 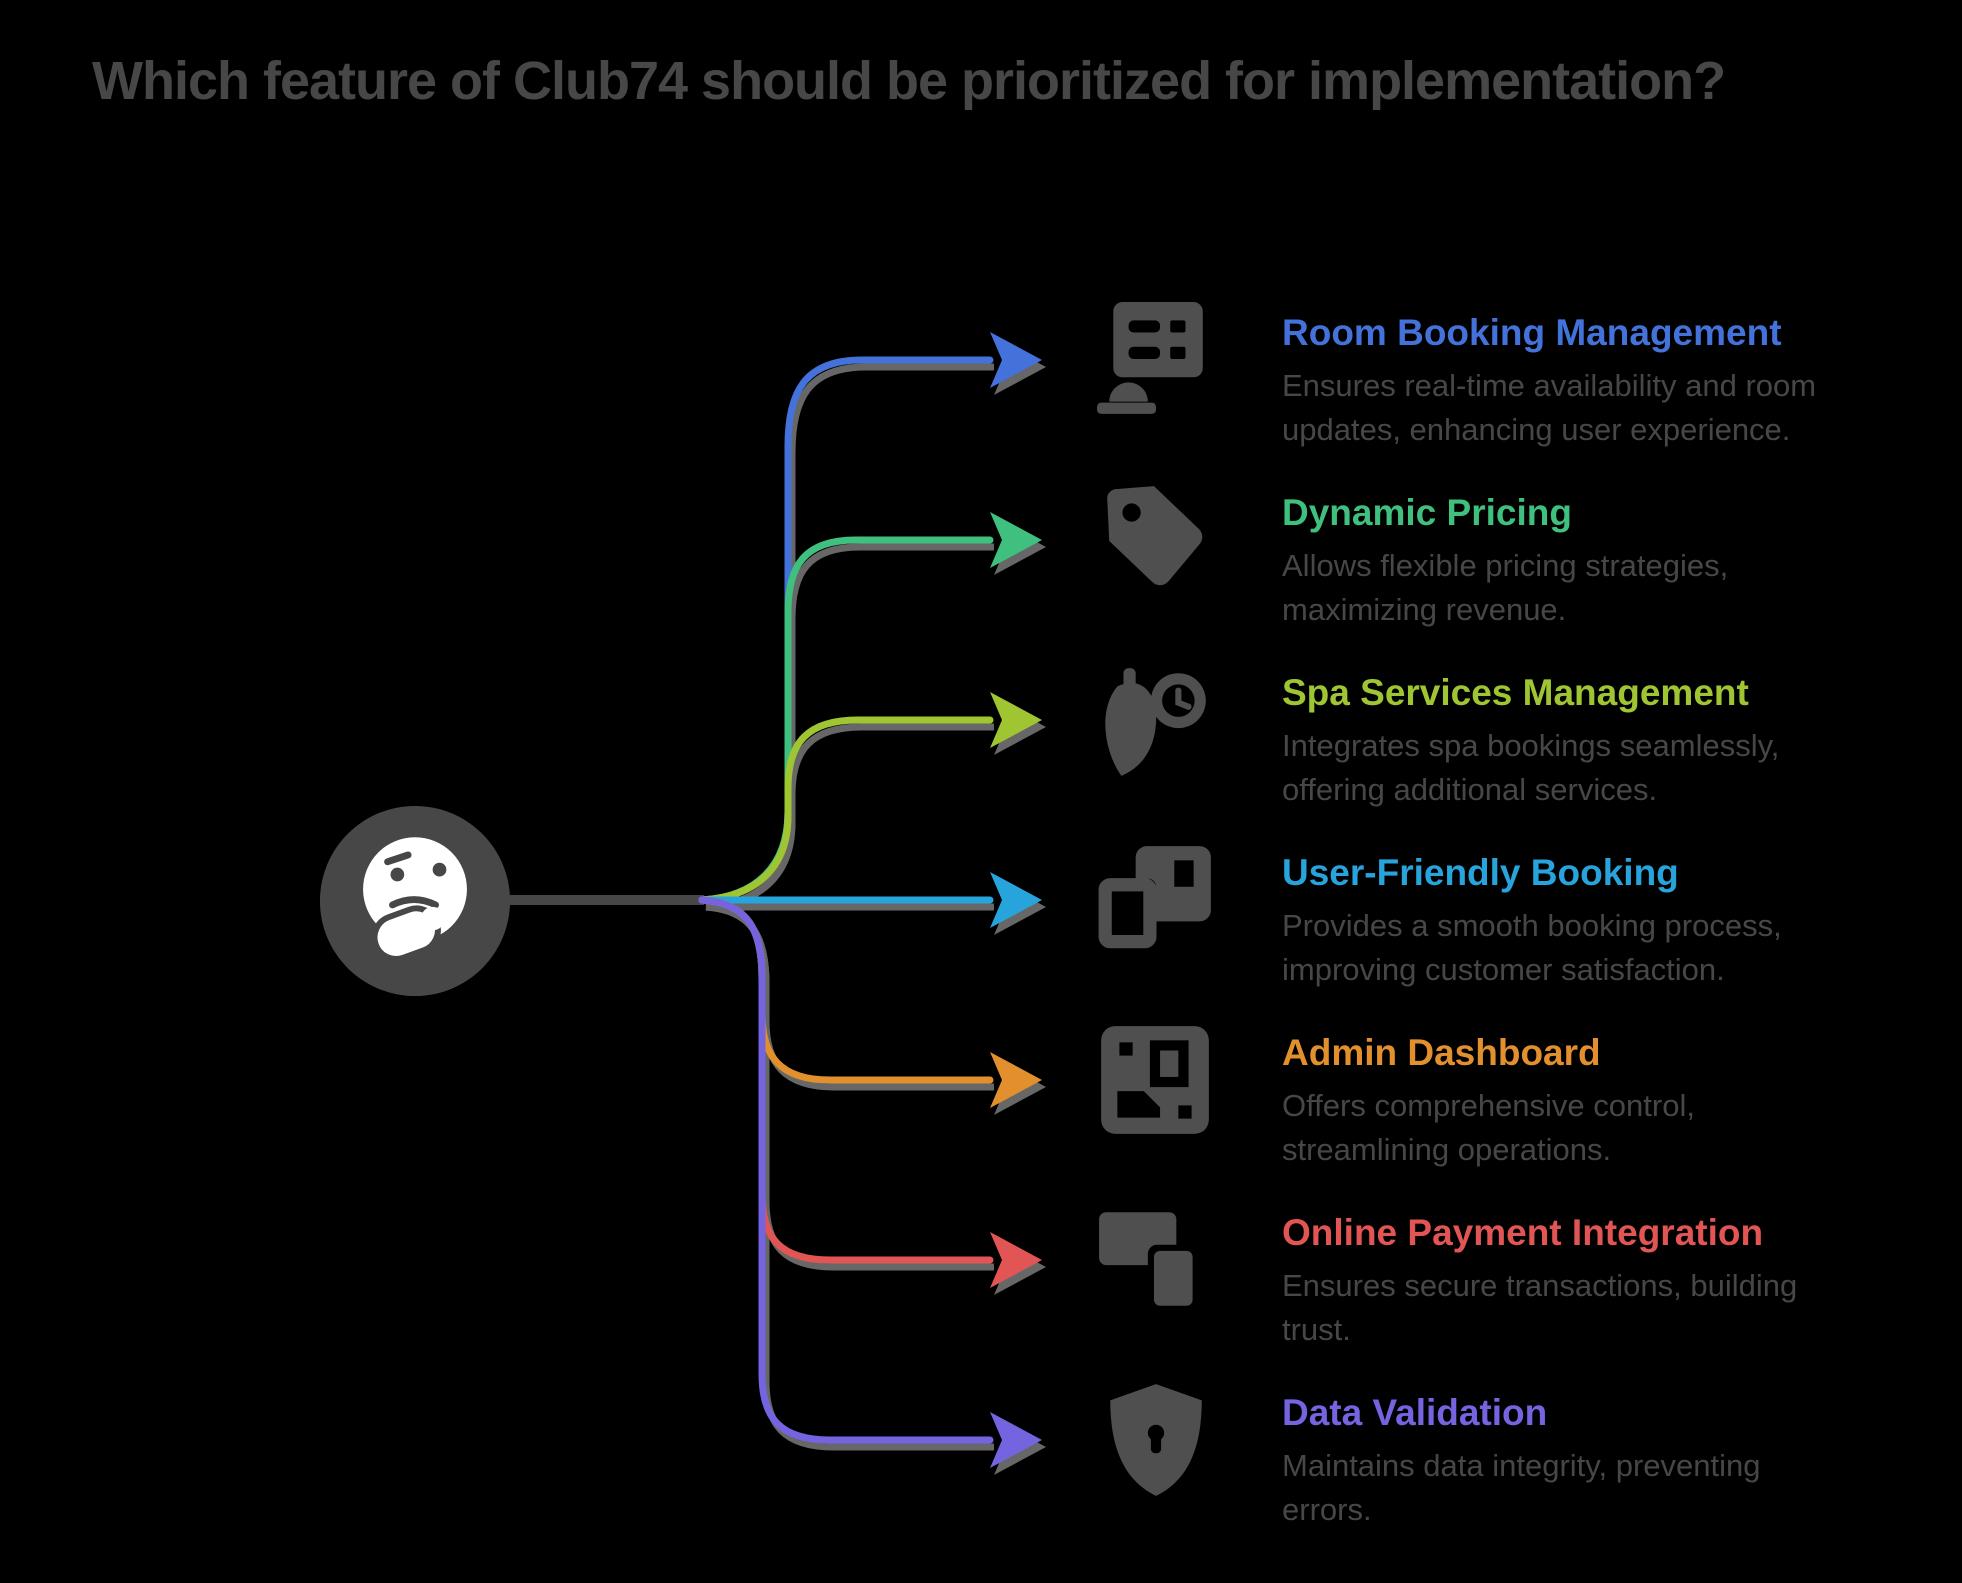 What do you see at coordinates (846, 990) in the screenshot?
I see `branch-admin-dashboard` at bounding box center [846, 990].